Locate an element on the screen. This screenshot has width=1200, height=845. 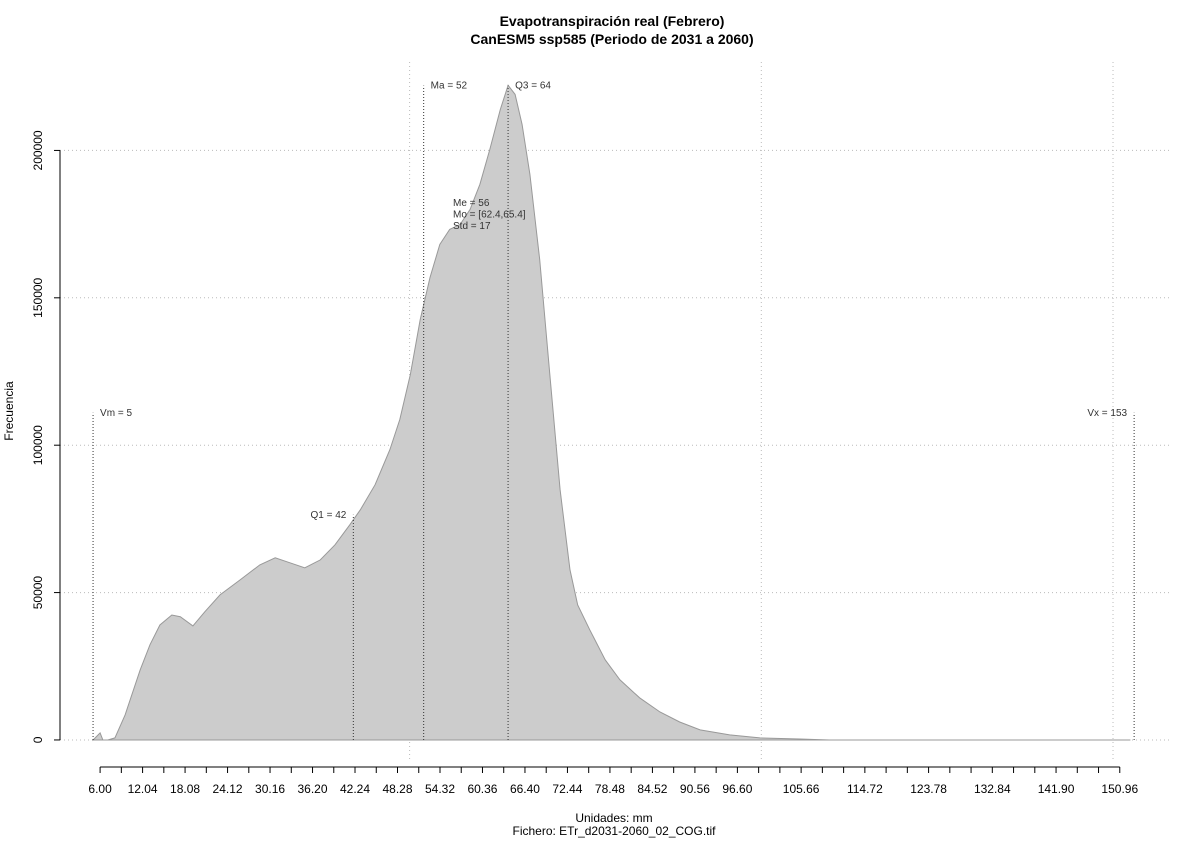
annotation-label: Vx = 153 is located at coordinates (1107, 413).